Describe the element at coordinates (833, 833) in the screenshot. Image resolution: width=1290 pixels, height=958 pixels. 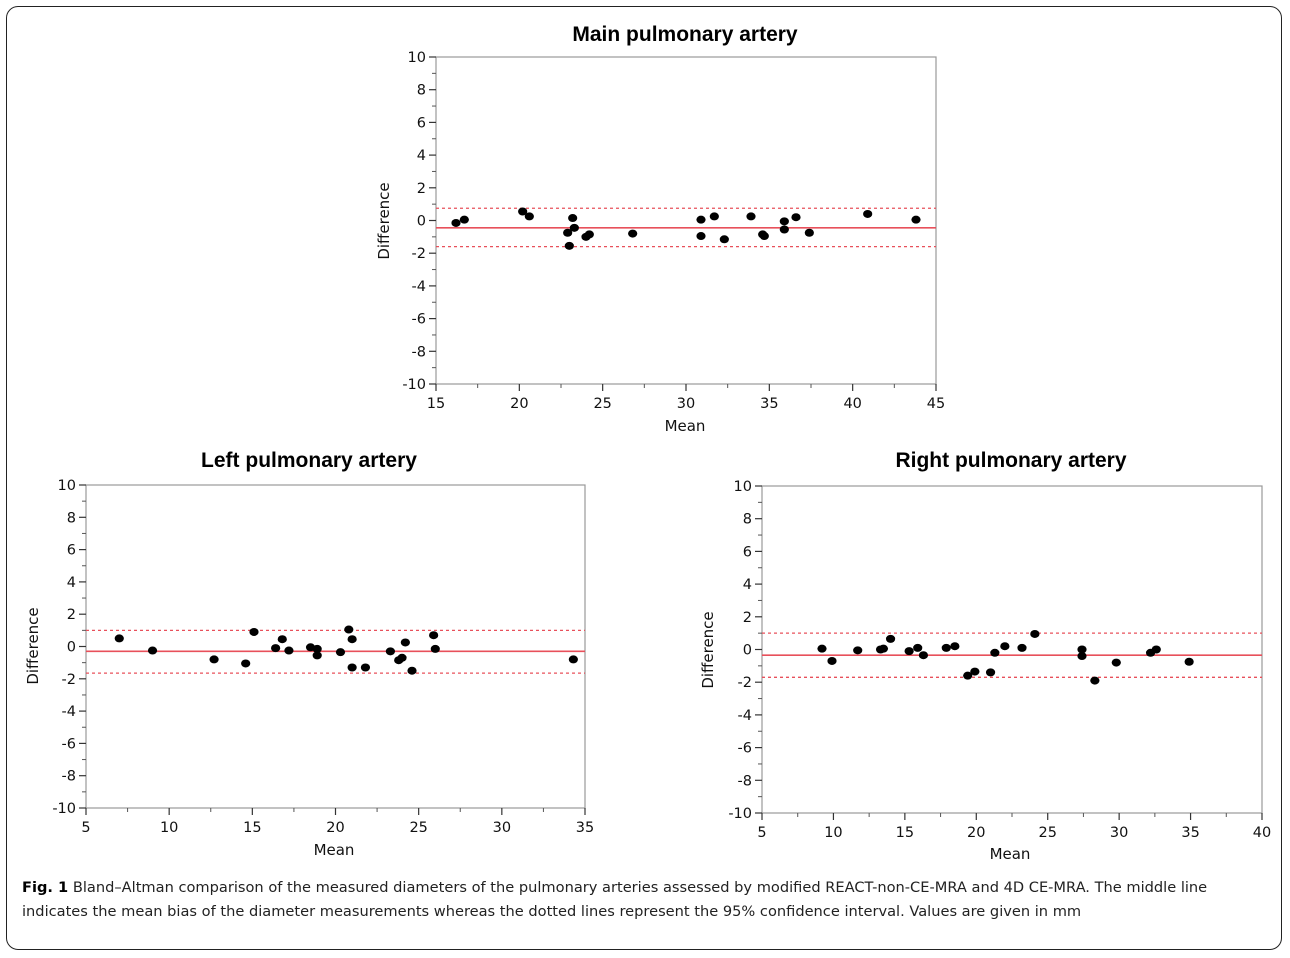
I see `x-tick-label: 10` at that location.